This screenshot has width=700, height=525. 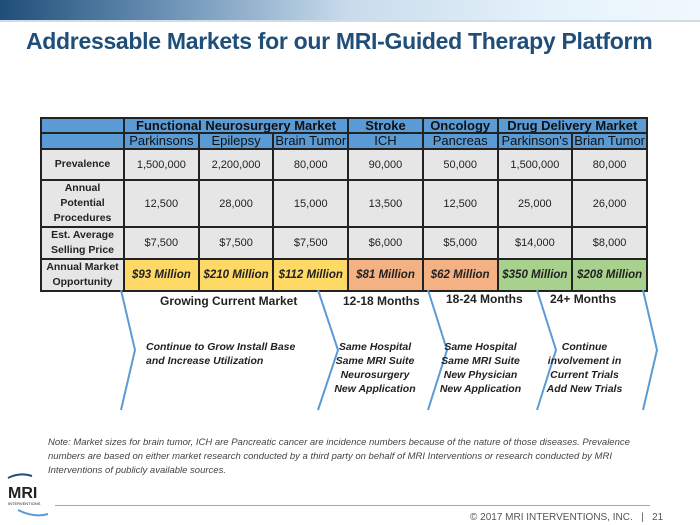 I want to click on table-cell: $6,000, so click(x=385, y=243).